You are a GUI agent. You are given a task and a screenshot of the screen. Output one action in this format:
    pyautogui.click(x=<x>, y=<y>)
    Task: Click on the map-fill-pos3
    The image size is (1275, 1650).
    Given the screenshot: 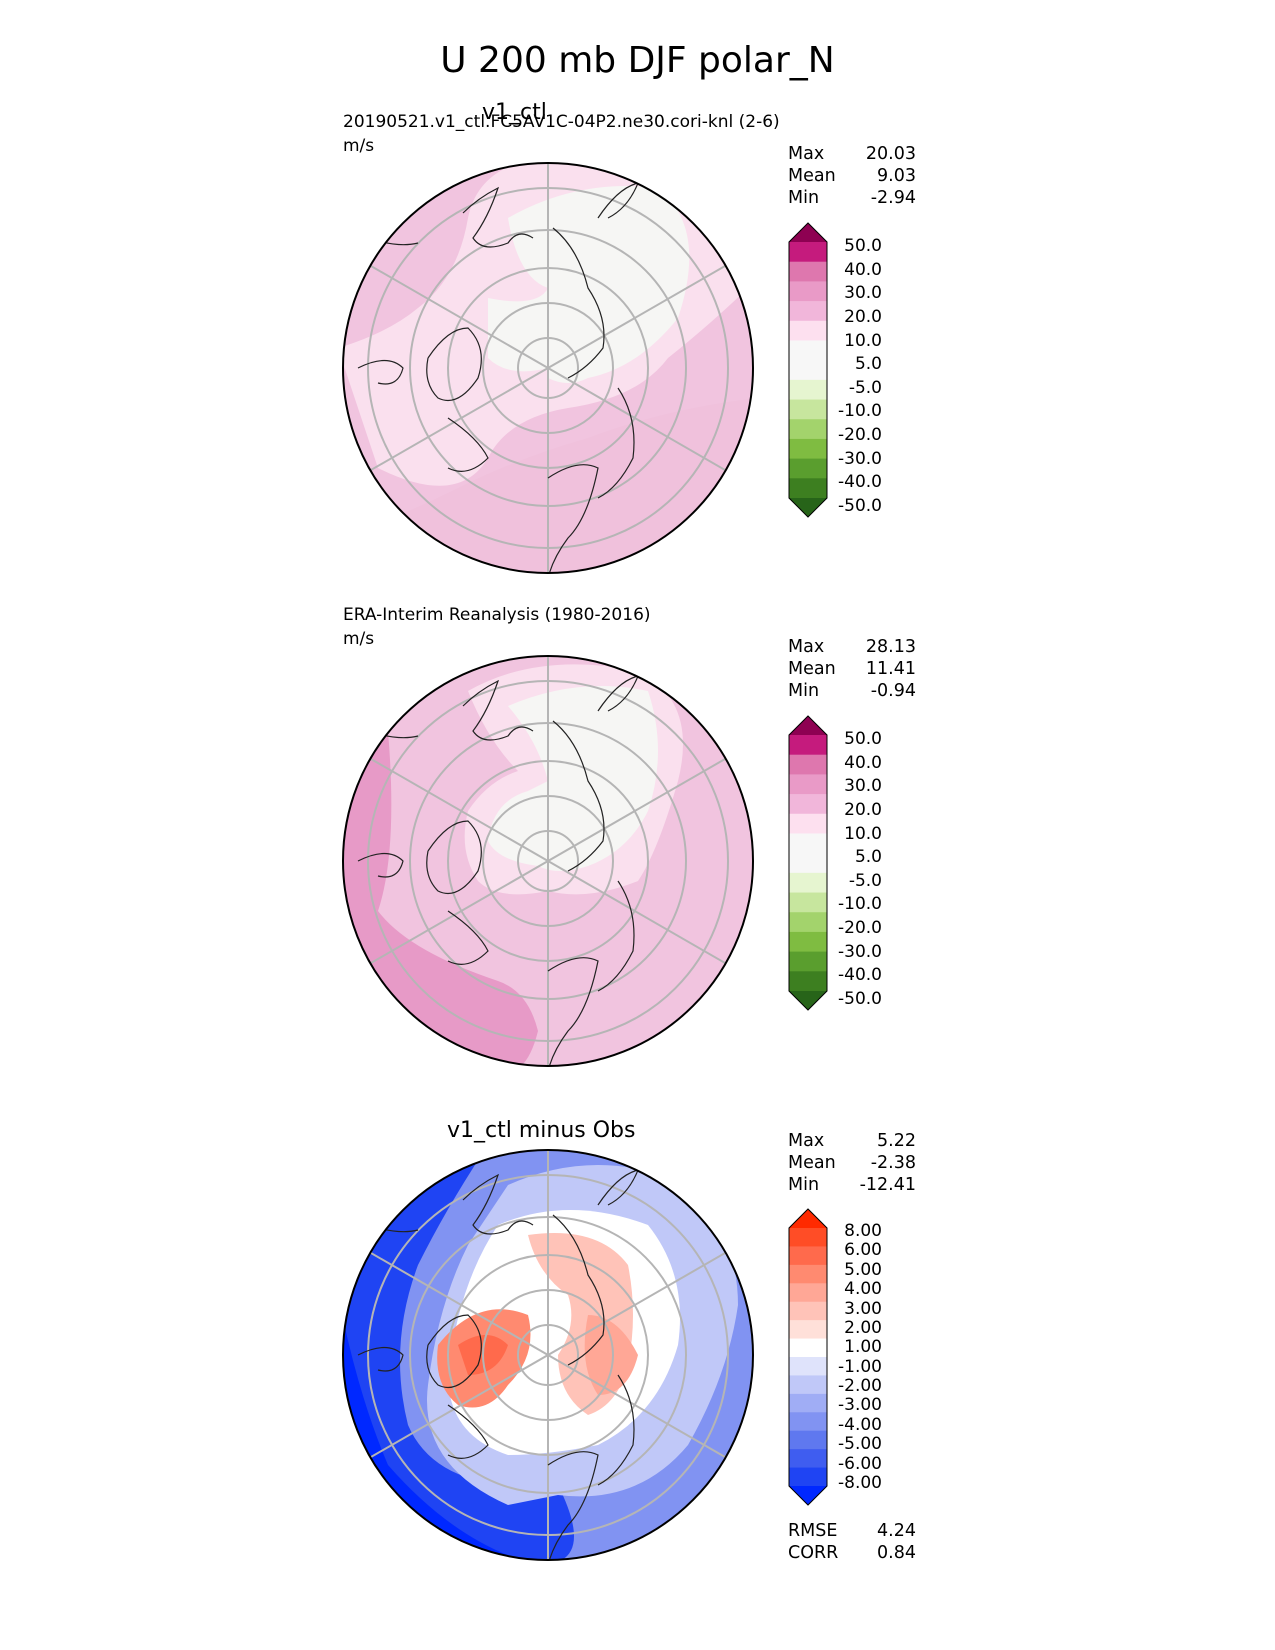 What is the action you would take?
    pyautogui.click(x=611, y=1355)
    